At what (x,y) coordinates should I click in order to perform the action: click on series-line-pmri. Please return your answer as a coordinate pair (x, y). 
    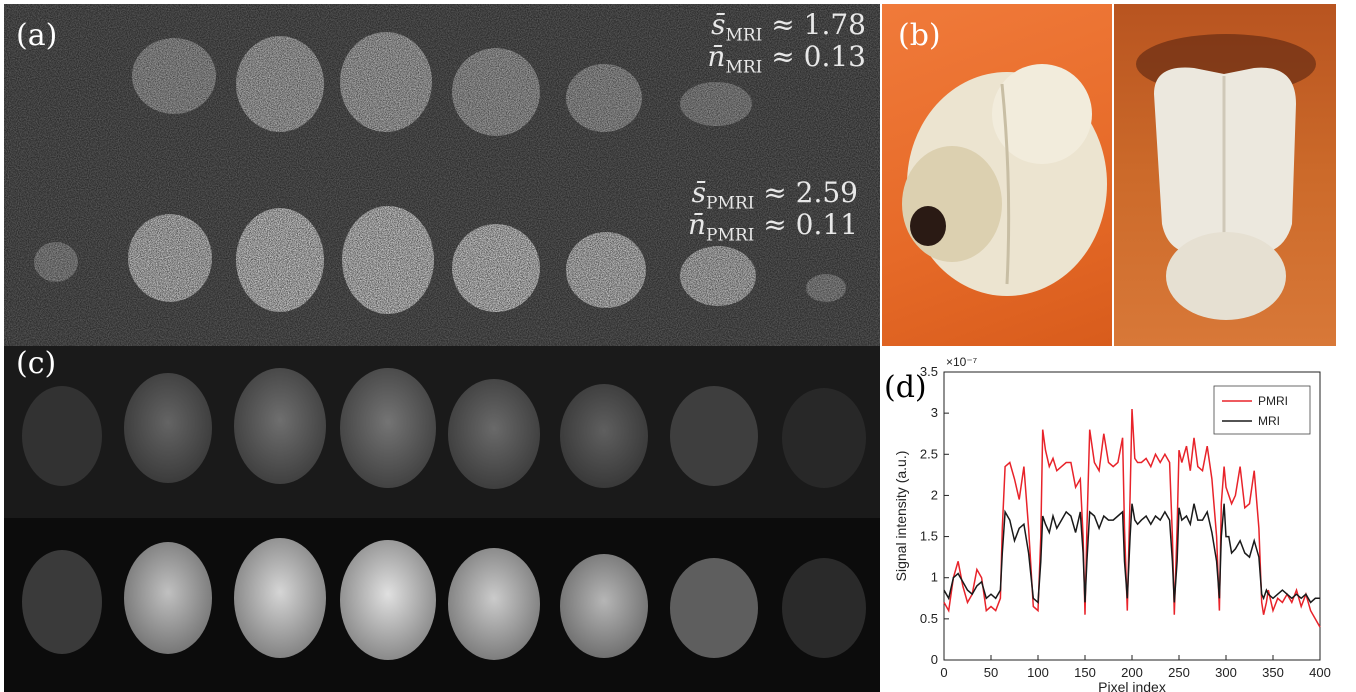
    Looking at the image, I should click on (1132, 518).